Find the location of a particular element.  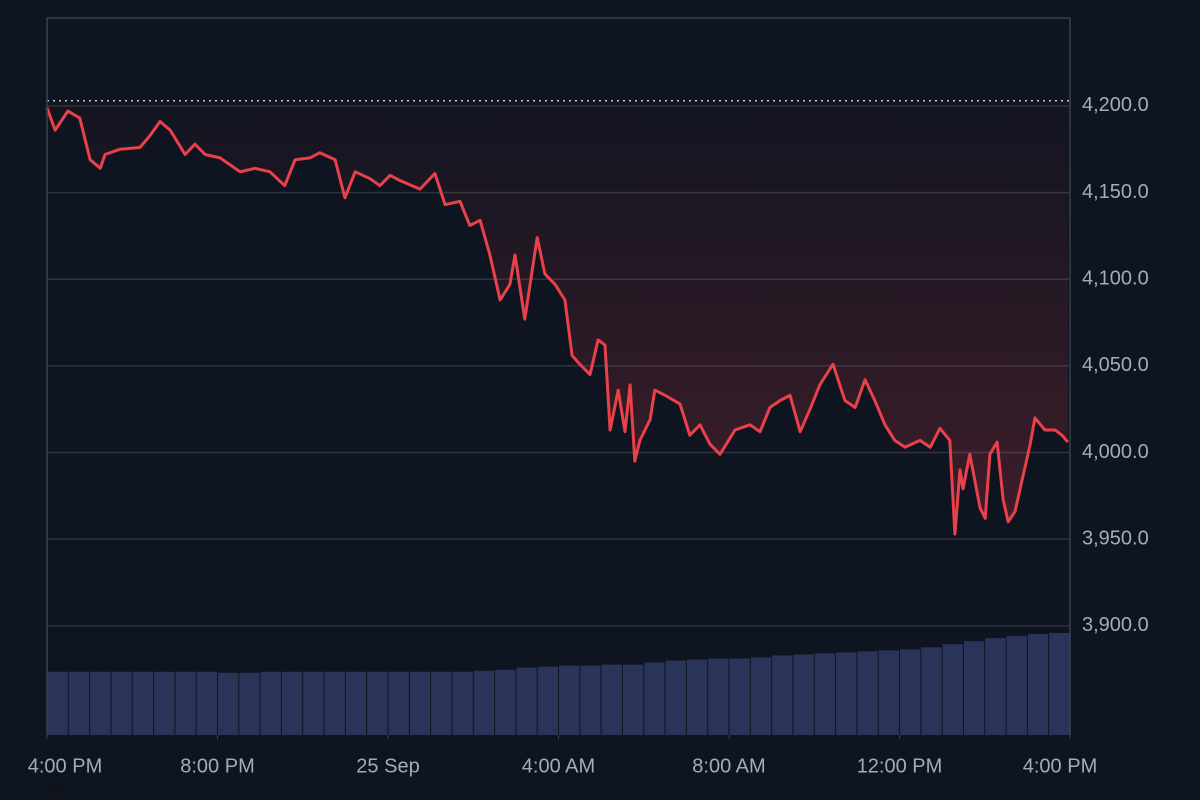

x-tick-label: 12:00 PM is located at coordinates (900, 766).